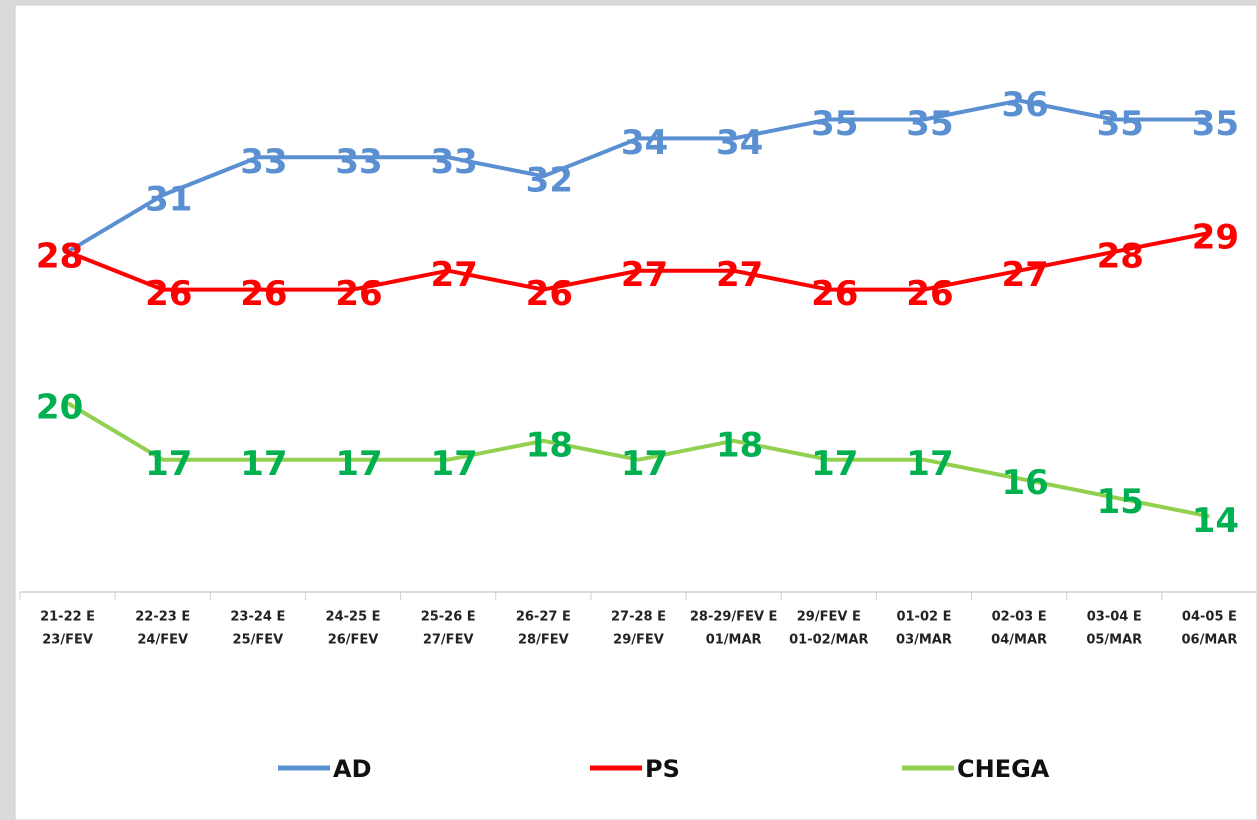  What do you see at coordinates (829, 617) in the screenshot?
I see `x-tick-label: 29/FEV E` at bounding box center [829, 617].